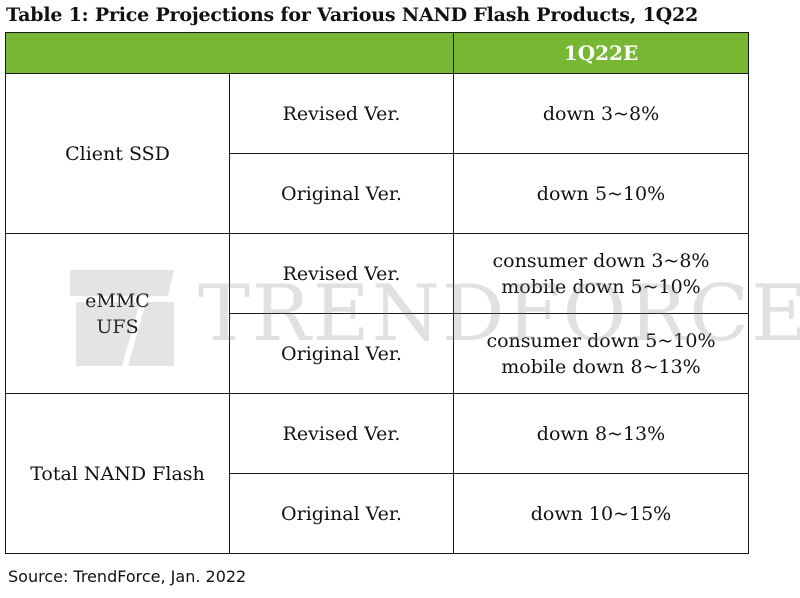 The height and width of the screenshot is (598, 800). I want to click on projection-line: consumer down 5~10%, so click(601, 340).